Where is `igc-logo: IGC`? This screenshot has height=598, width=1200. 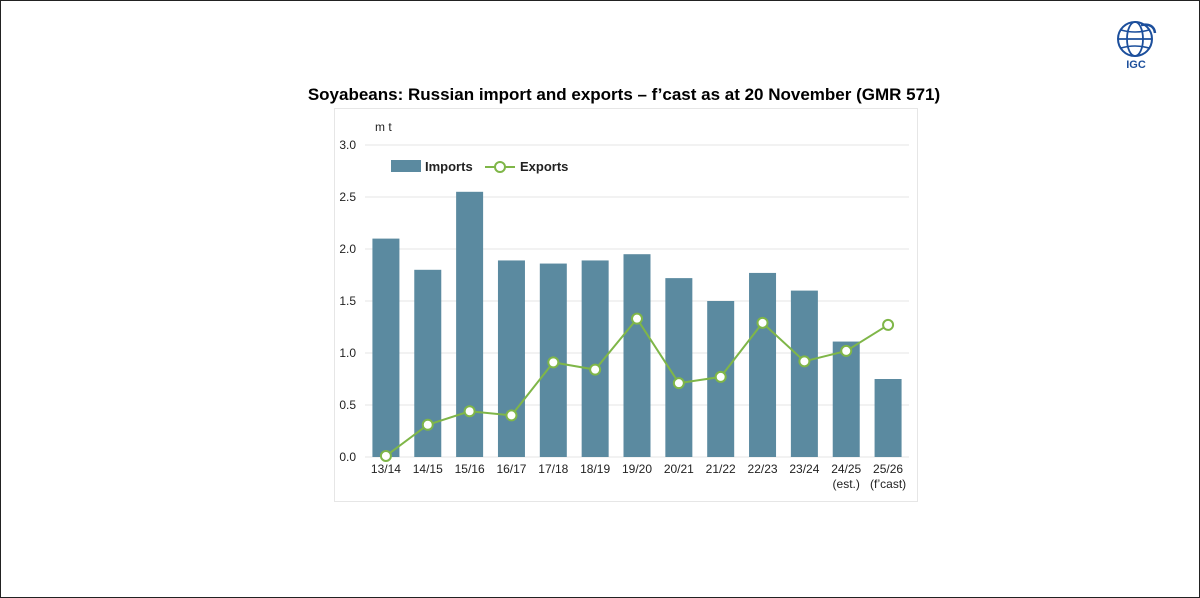 igc-logo: IGC is located at coordinates (1136, 47).